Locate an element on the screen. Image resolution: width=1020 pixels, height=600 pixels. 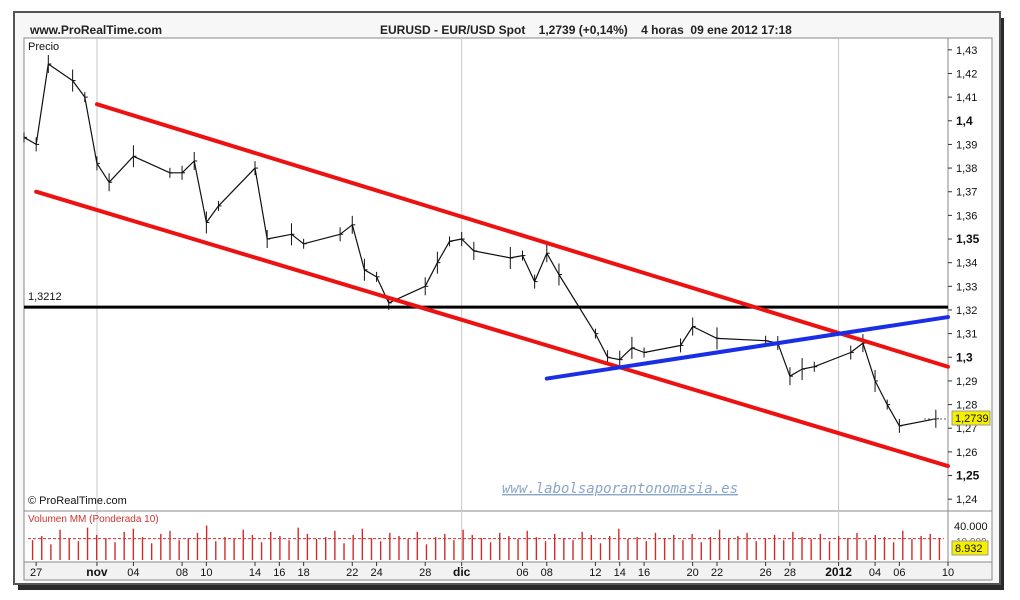
y-tick-label: 1,25 is located at coordinates (968, 476).